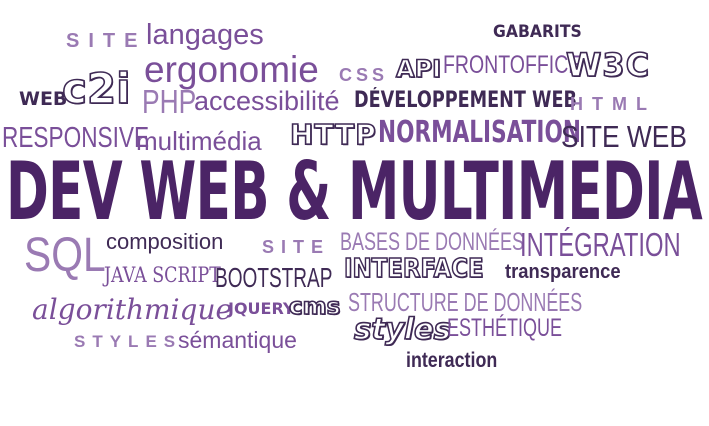  What do you see at coordinates (162, 275) in the screenshot?
I see `word-java-script: JAVA SCRIPT` at bounding box center [162, 275].